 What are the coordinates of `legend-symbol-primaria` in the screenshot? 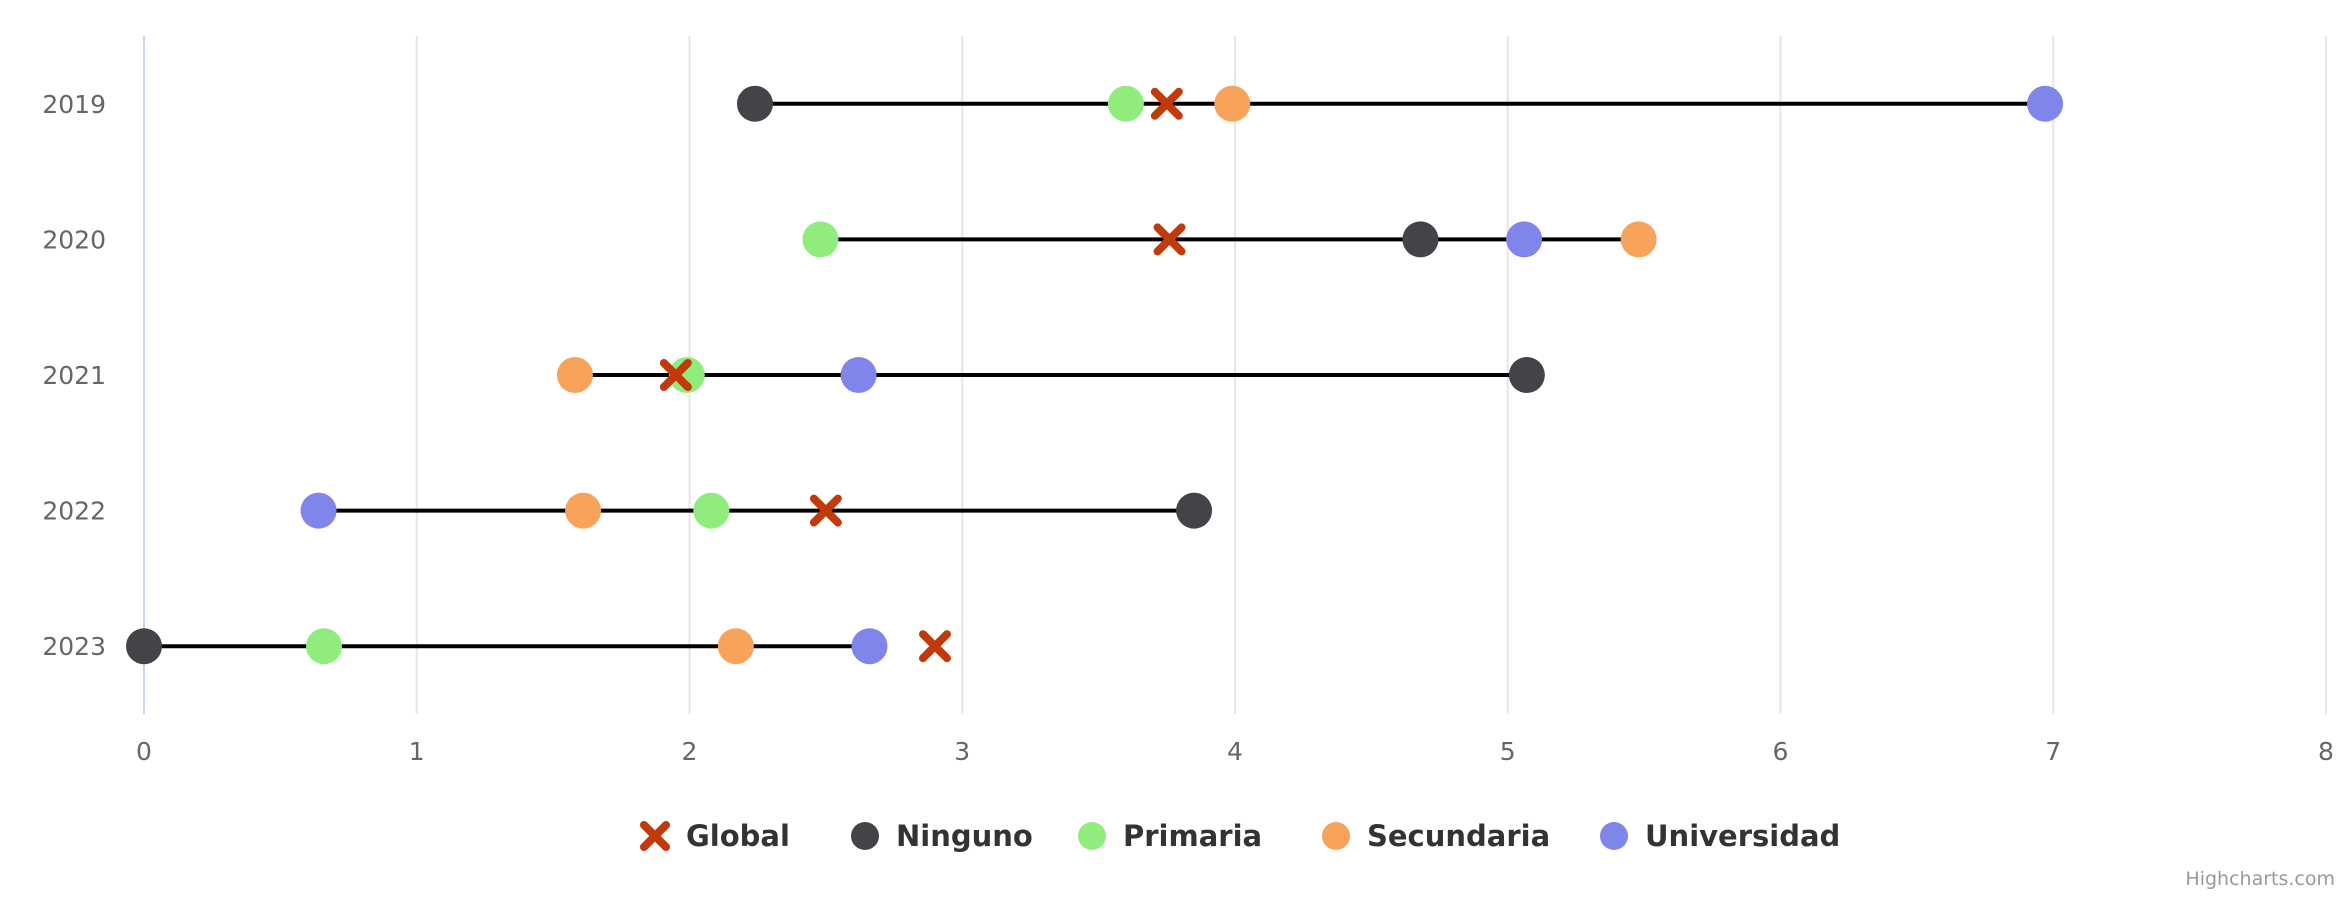 It's located at (1092, 836).